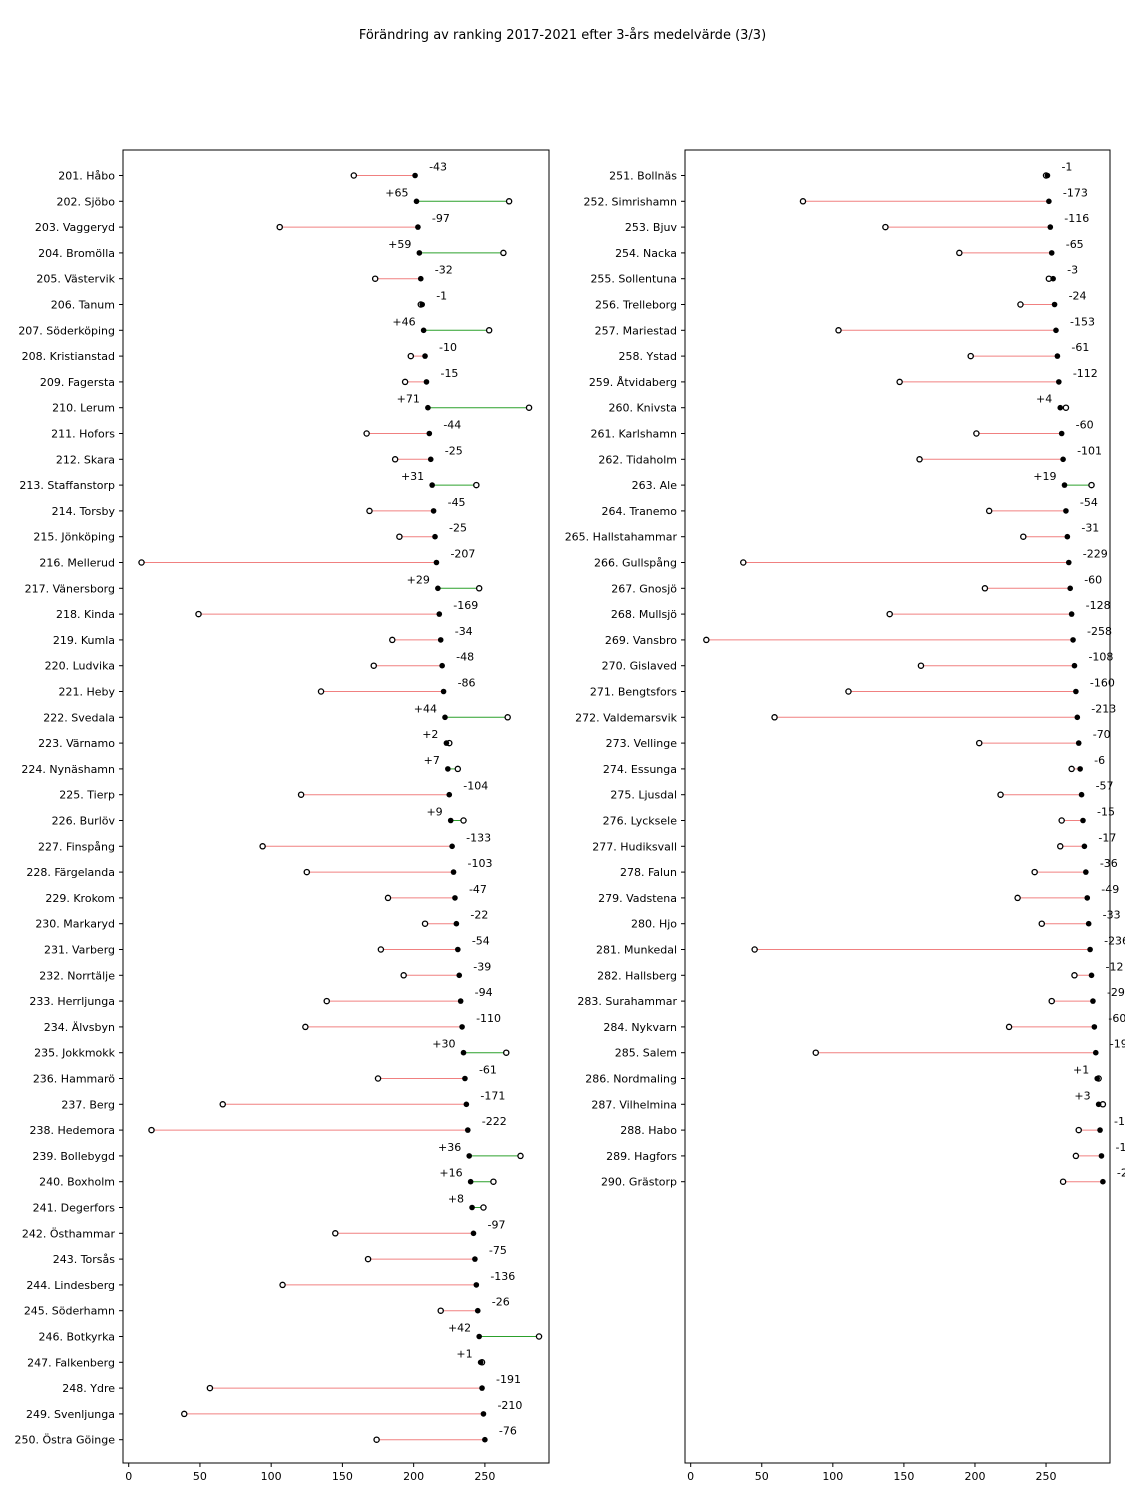  Describe the element at coordinates (762, 1476) in the screenshot. I see `x-tick-label: 50` at that location.